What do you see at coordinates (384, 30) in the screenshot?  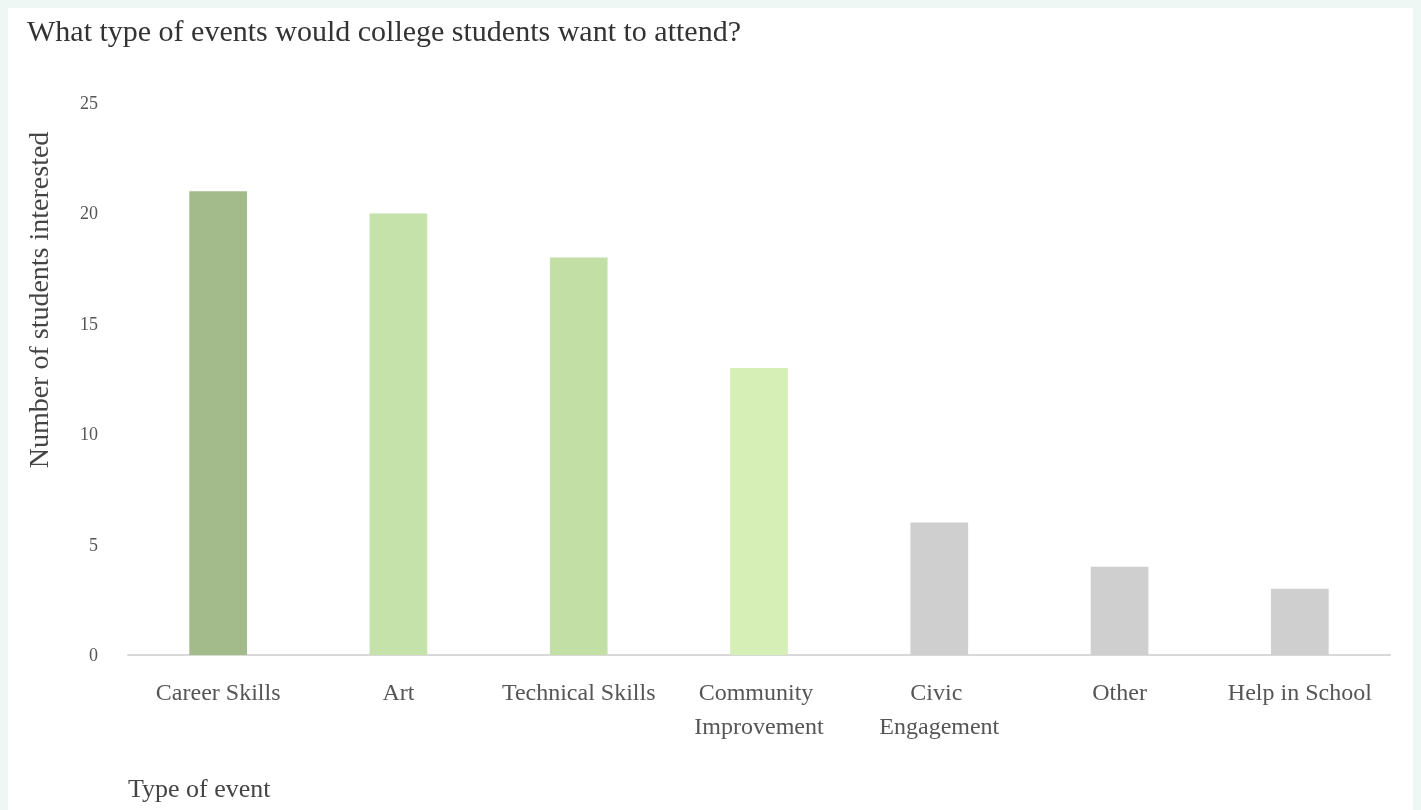 I see `chart-title: What type of events would college students want to attend?` at bounding box center [384, 30].